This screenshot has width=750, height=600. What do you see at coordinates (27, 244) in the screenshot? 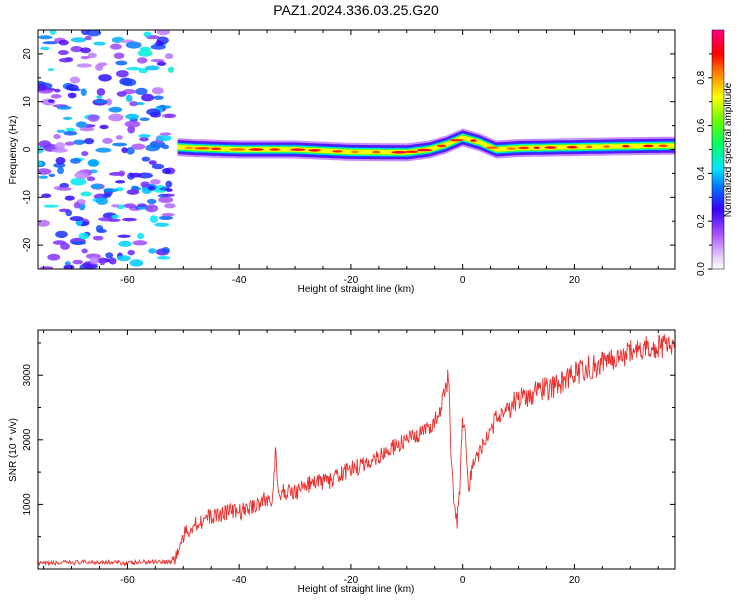
I see `spectrogram-y-tick-label: -20` at bounding box center [27, 244].